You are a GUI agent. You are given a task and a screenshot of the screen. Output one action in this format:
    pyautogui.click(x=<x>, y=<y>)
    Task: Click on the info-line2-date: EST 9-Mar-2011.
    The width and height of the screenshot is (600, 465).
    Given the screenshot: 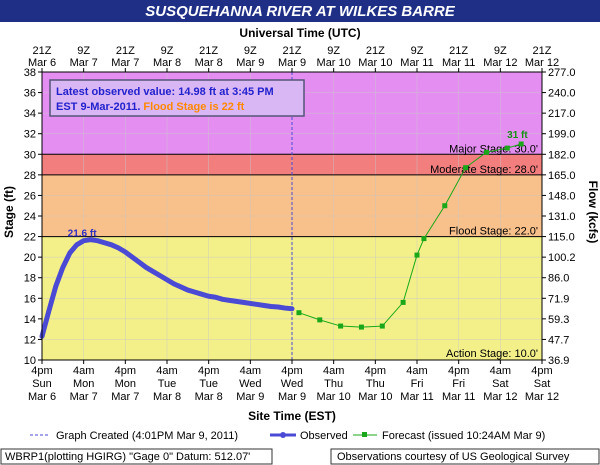 What is the action you would take?
    pyautogui.click(x=98, y=107)
    